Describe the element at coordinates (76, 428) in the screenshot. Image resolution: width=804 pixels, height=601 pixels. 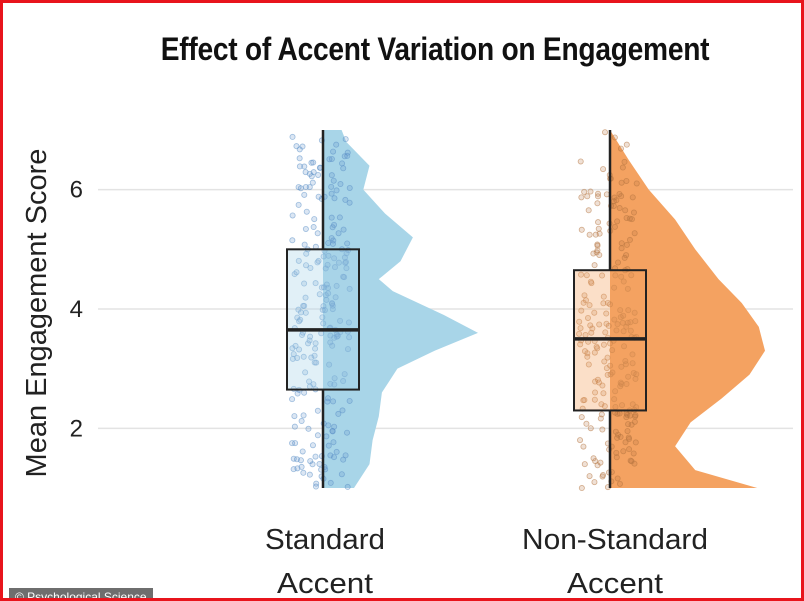
I see `y-tick-2: 2` at that location.